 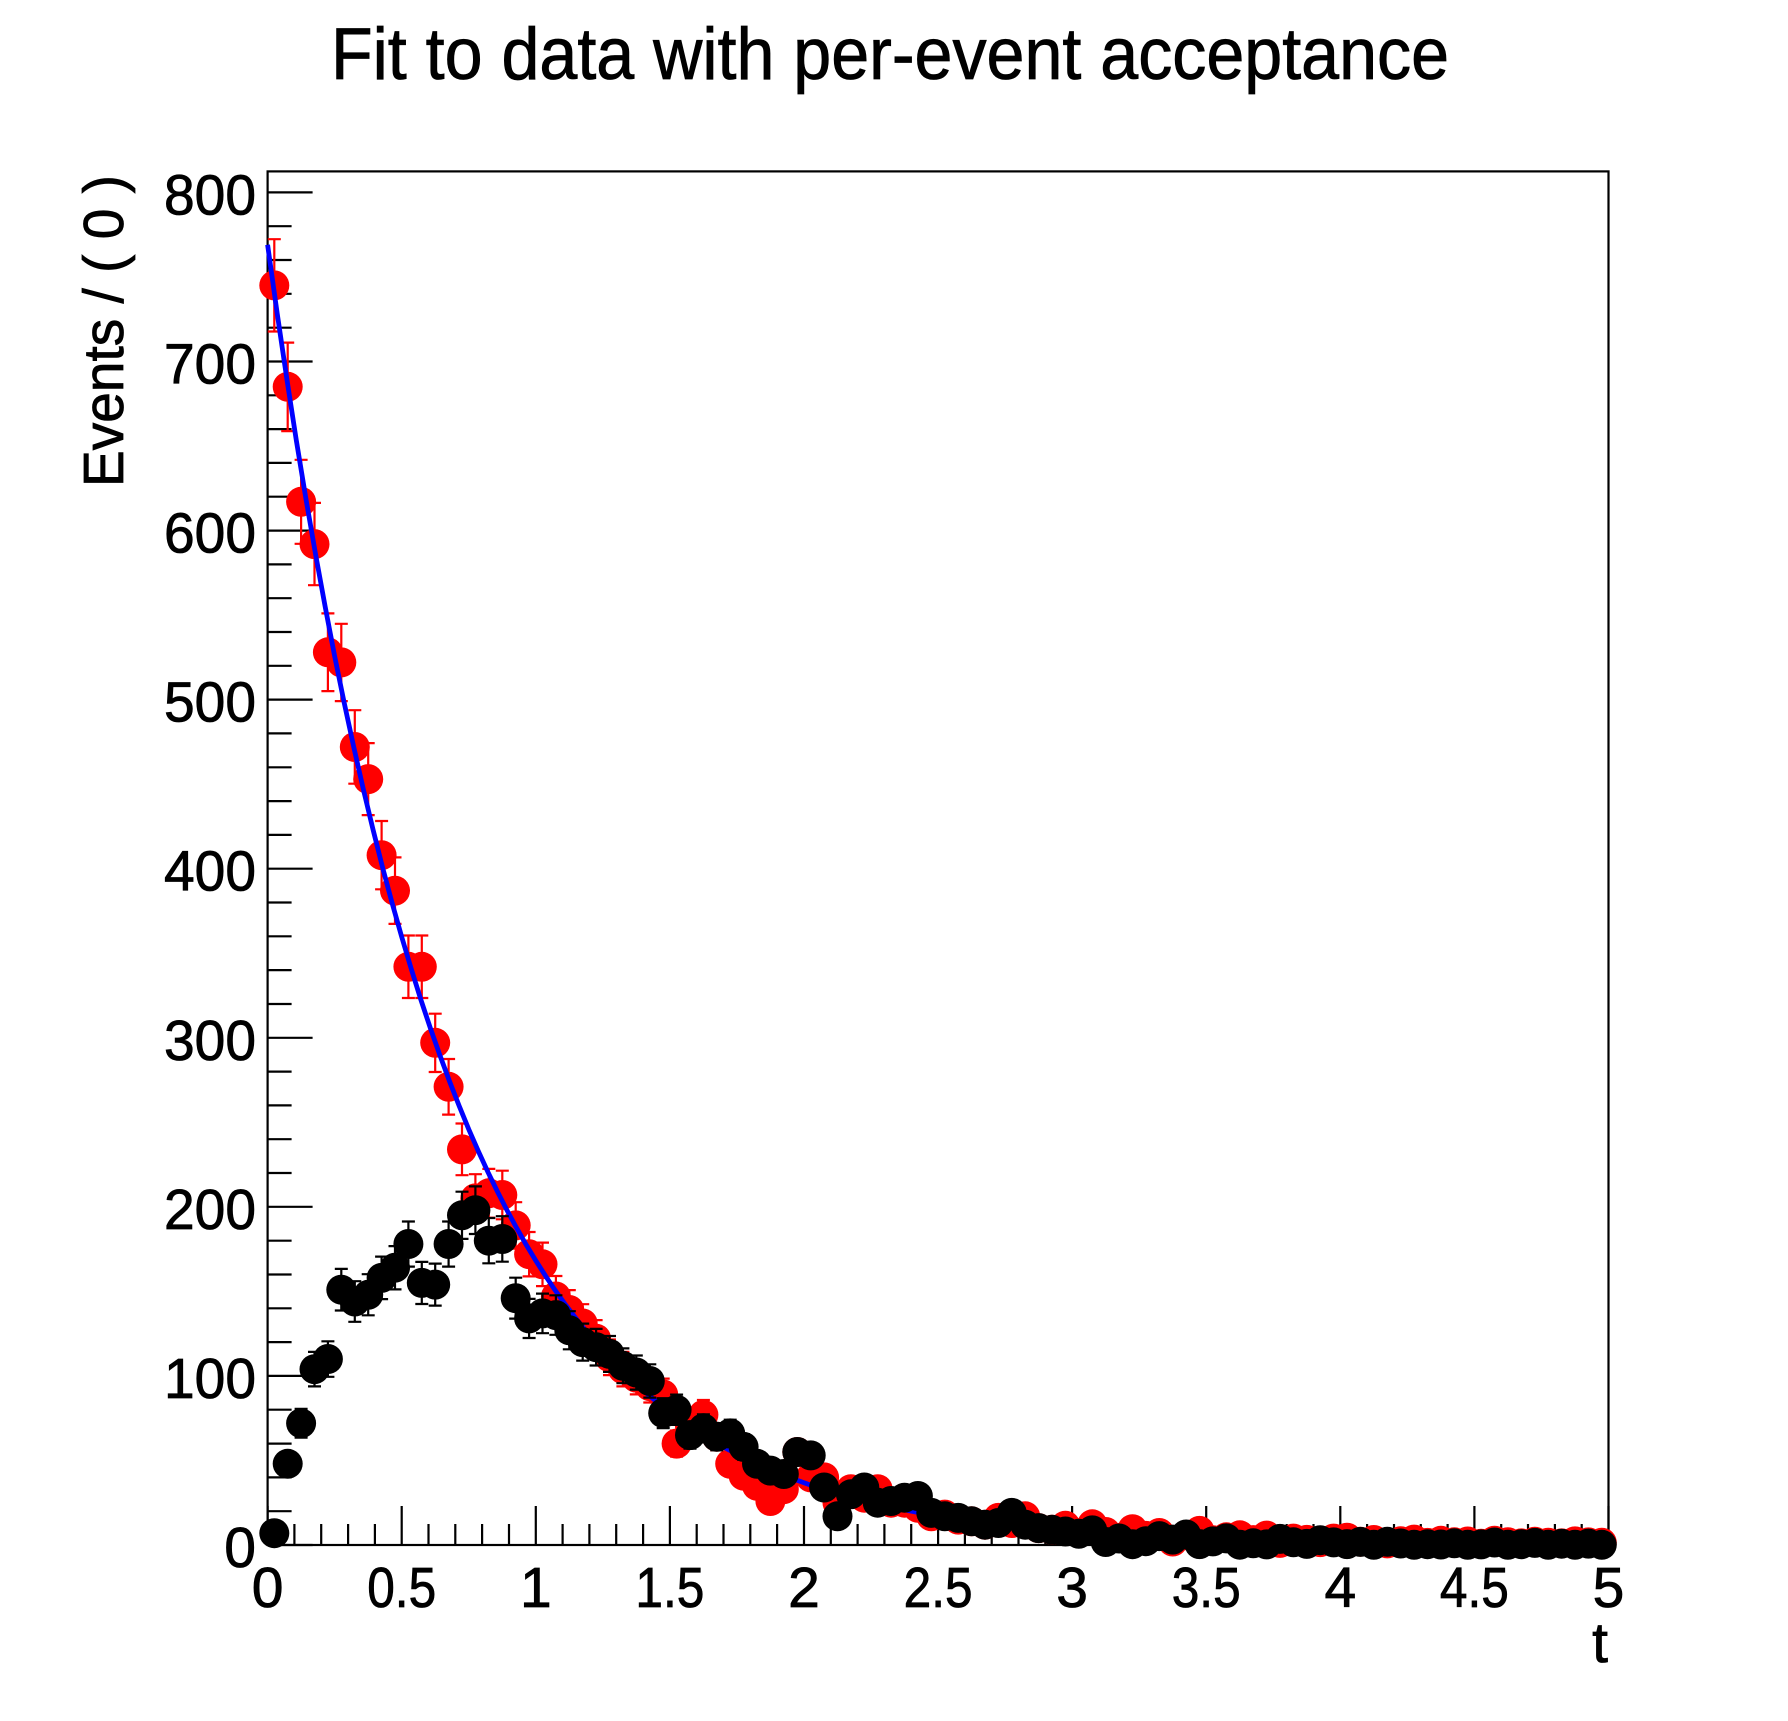 What do you see at coordinates (210, 703) in the screenshot?
I see `svg-text: 500` at bounding box center [210, 703].